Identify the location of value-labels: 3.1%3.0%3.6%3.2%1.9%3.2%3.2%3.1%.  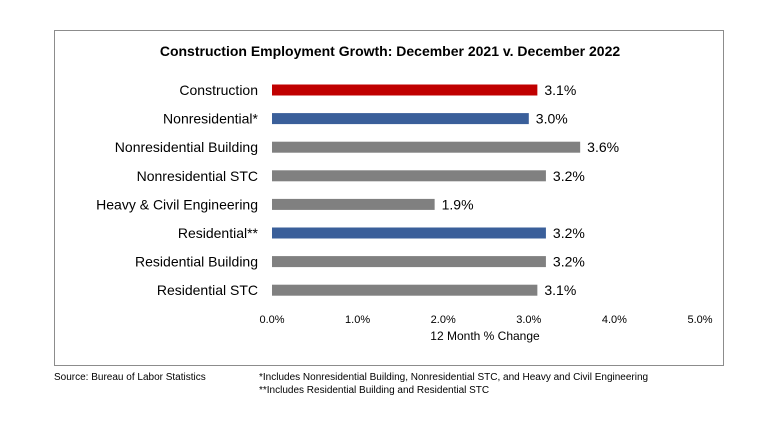
(530, 190).